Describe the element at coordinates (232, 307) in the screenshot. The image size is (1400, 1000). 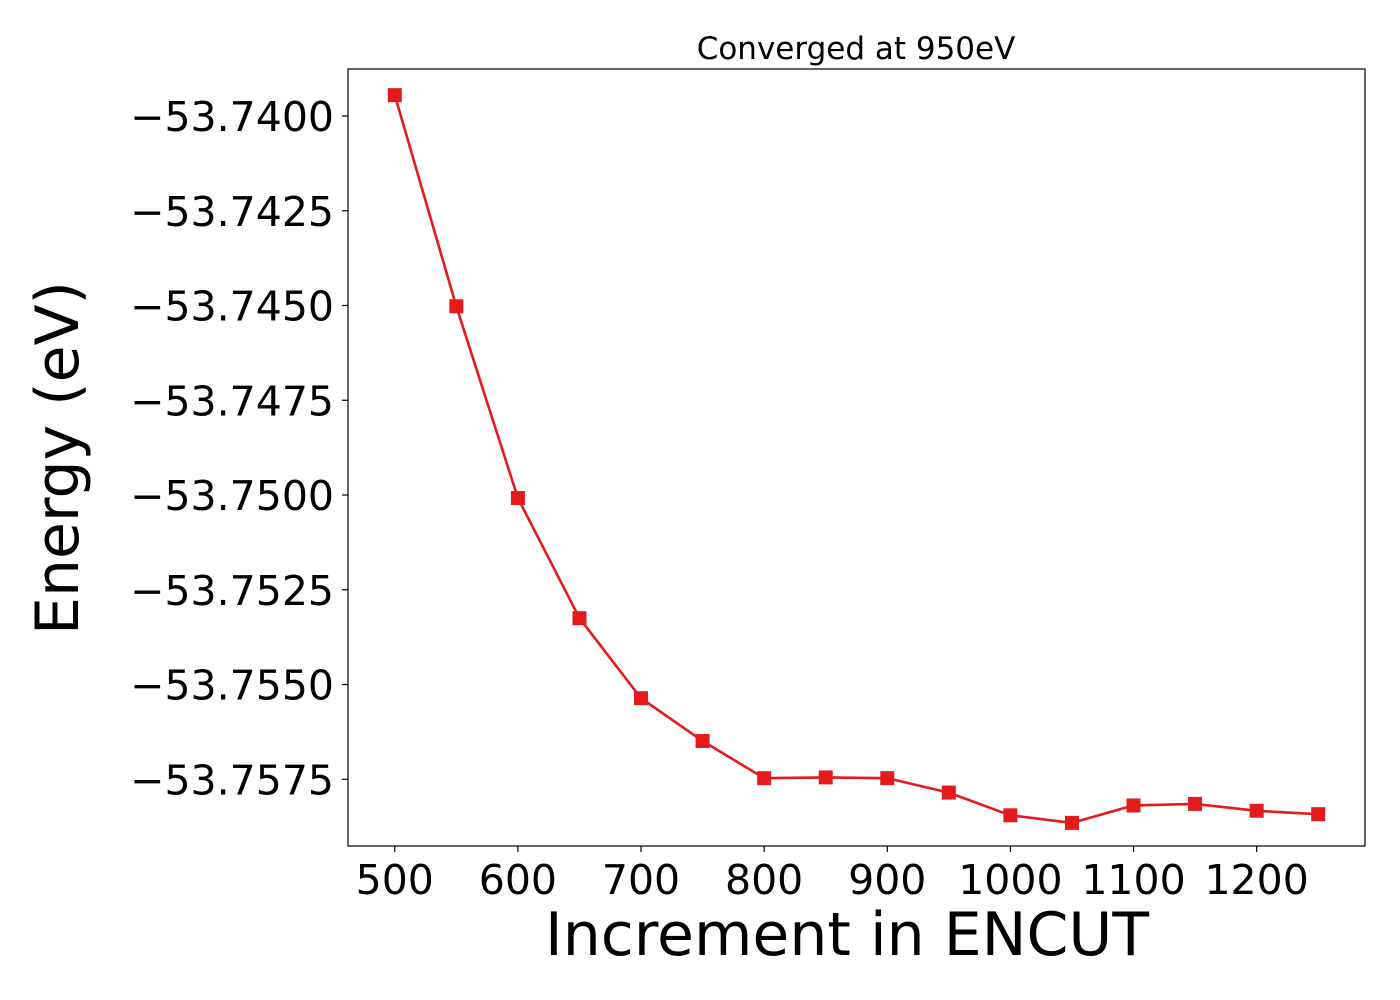
I see `y-tick-label: −53.7450` at that location.